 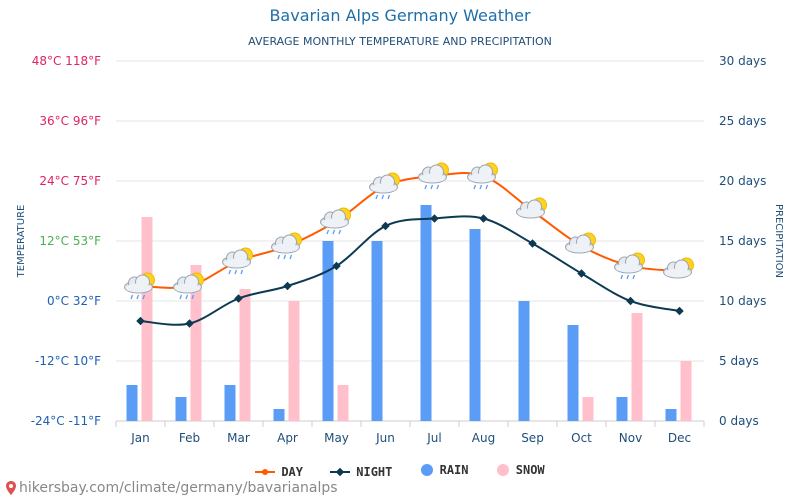 What do you see at coordinates (68, 361) in the screenshot?
I see `left-axis-tick-label: -12°C 10°F` at bounding box center [68, 361].